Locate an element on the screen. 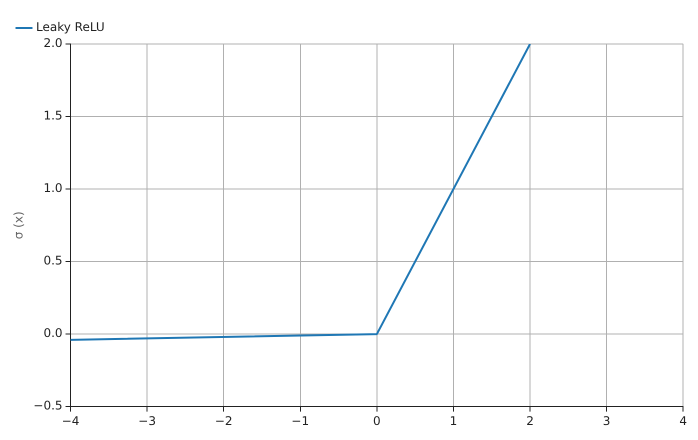 This screenshot has width=698, height=440. x-tick-label: −1 is located at coordinates (300, 421).